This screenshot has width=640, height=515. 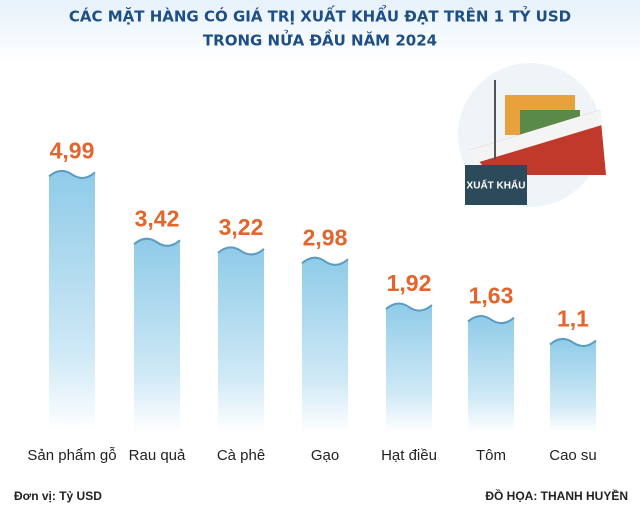 I want to click on x-tick-label: Hạt điều, so click(x=409, y=455).